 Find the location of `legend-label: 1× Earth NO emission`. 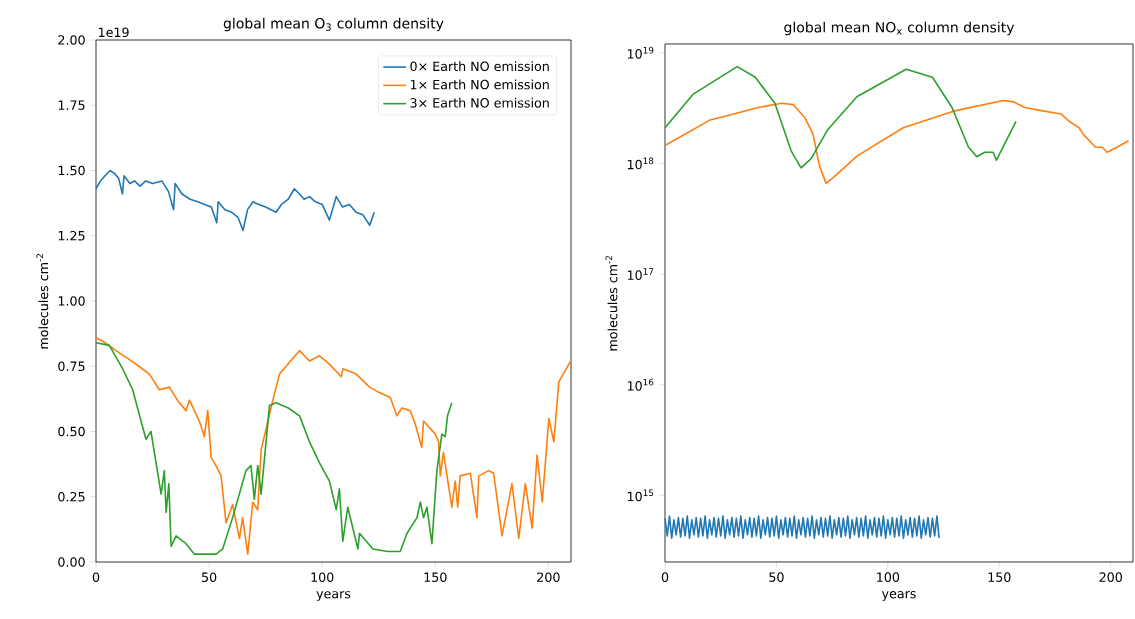

legend-label: 1× Earth NO emission is located at coordinates (479, 84).